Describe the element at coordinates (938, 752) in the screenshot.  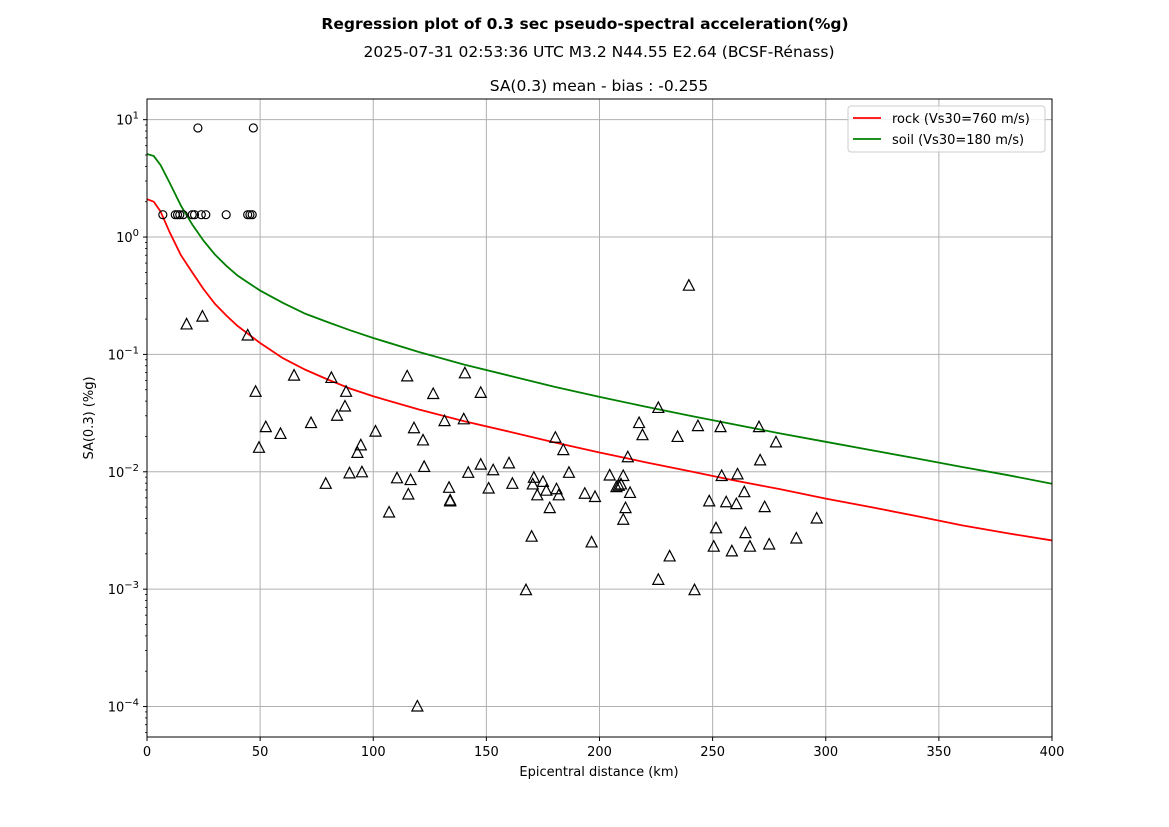
I see `x-tick-label: 350` at that location.